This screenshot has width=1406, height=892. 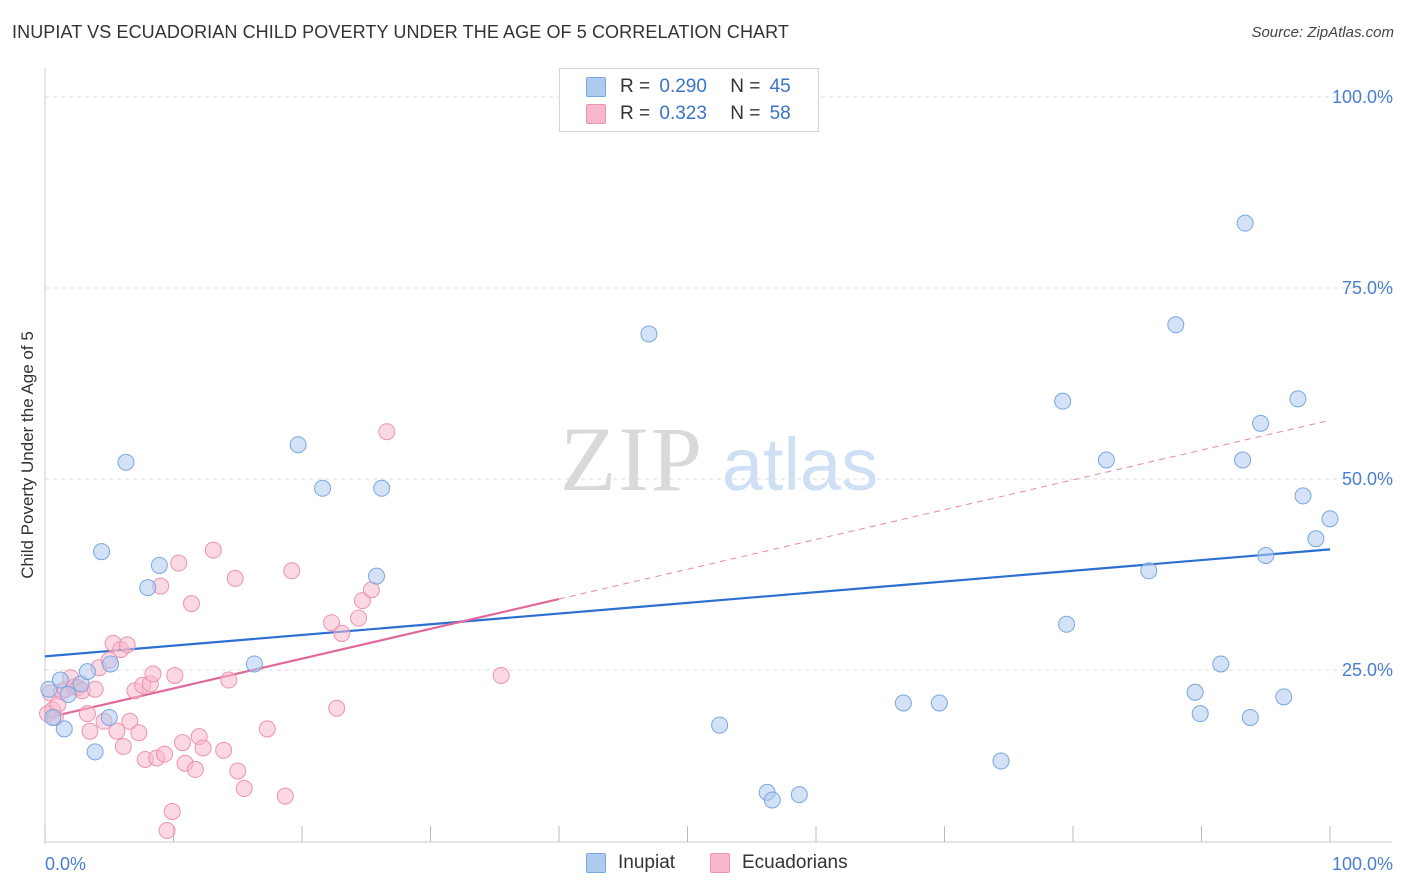 I want to click on source-credit: Source: ZipAtlas.com, so click(x=1322, y=32).